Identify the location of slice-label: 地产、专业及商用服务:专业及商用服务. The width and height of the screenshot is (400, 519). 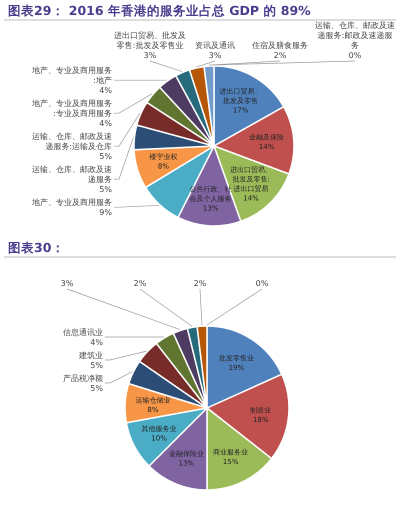
(71, 108).